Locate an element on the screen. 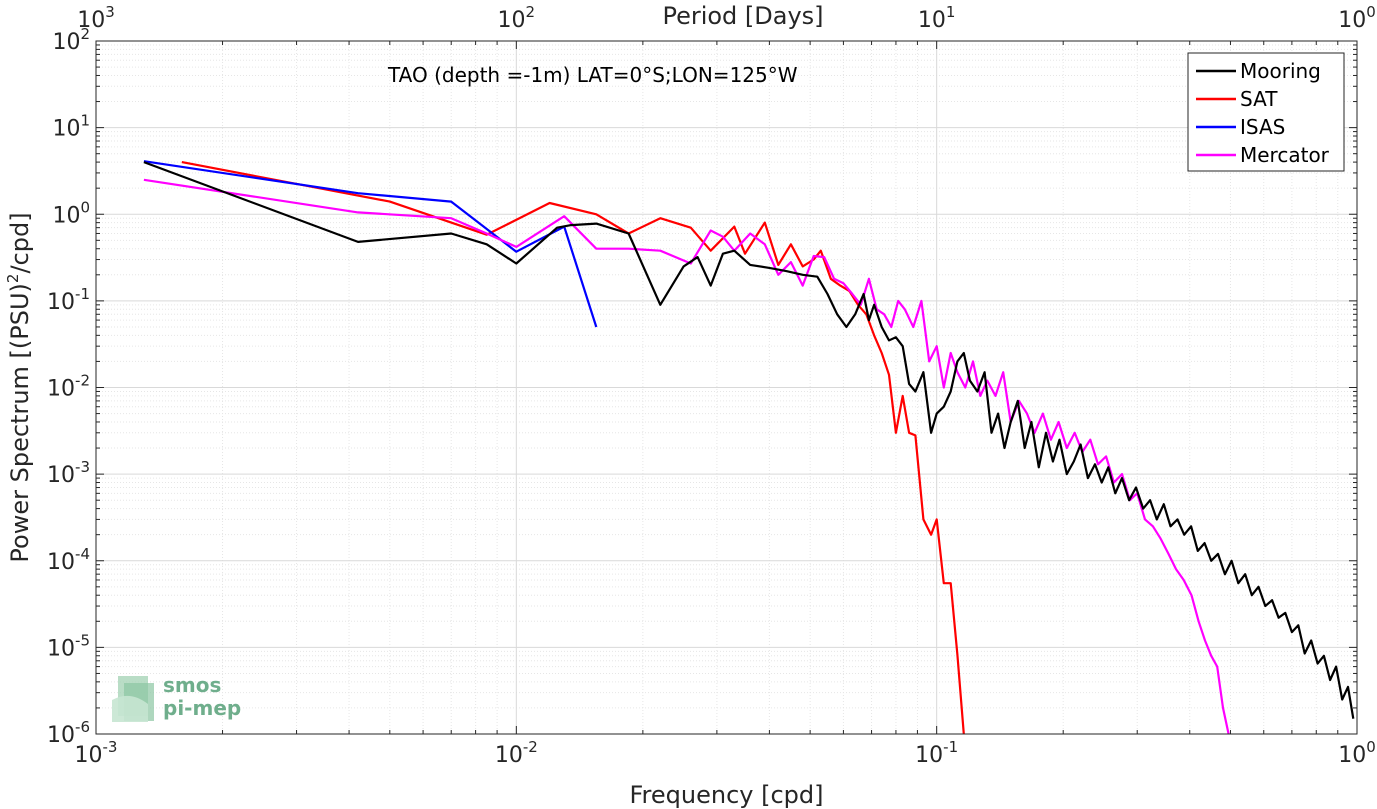 The width and height of the screenshot is (1377, 809). top-axis-title: Period [Days] is located at coordinates (742, 16).